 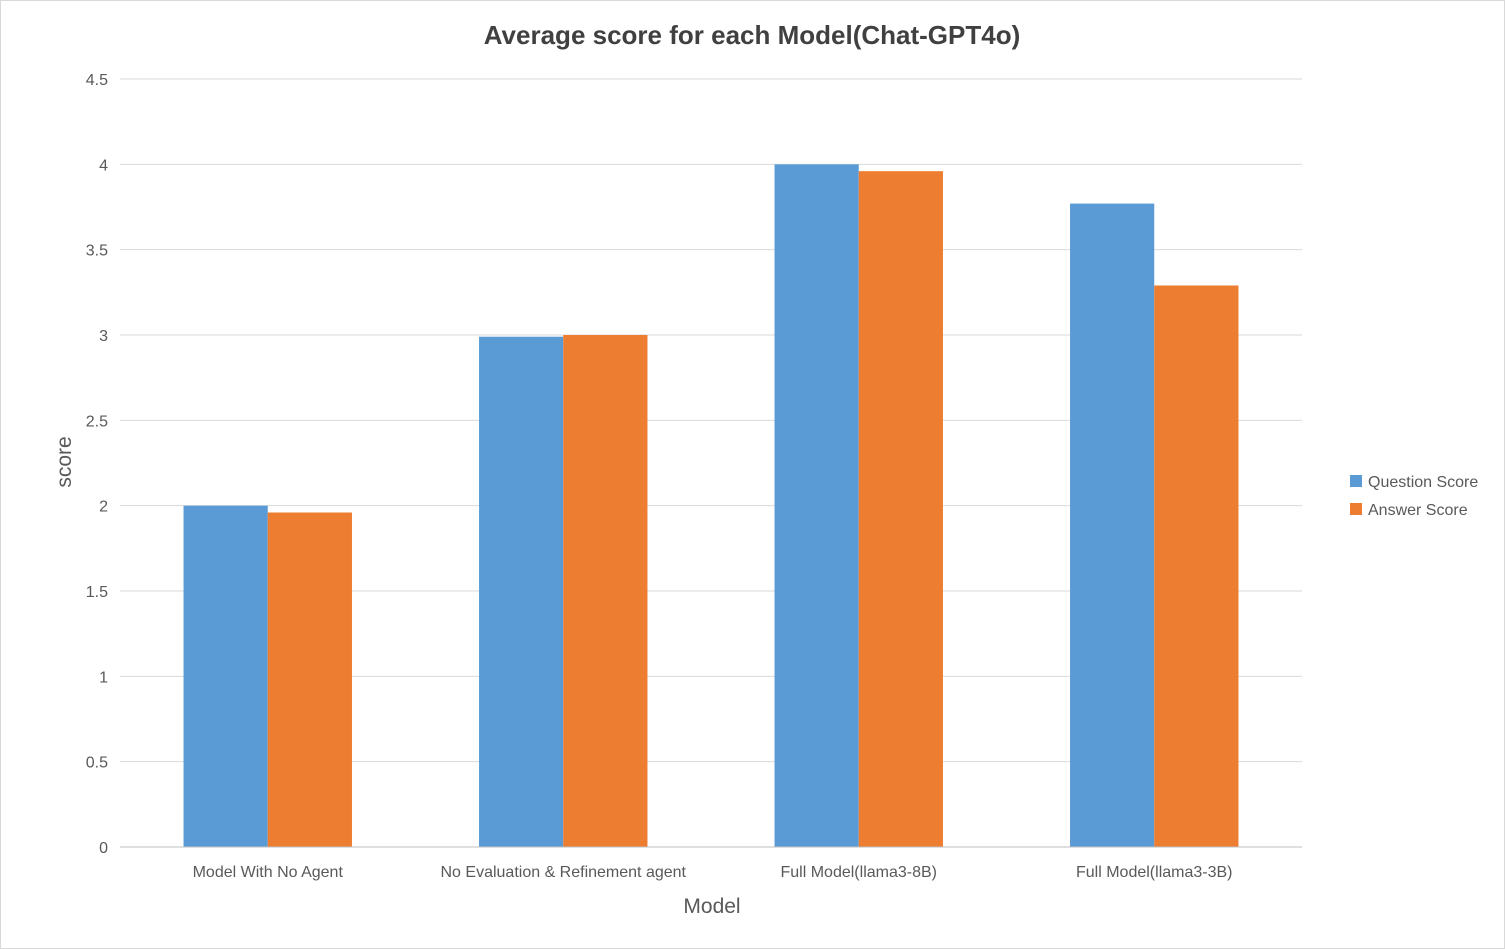 I want to click on y-tick-label: 3, so click(x=103, y=336).